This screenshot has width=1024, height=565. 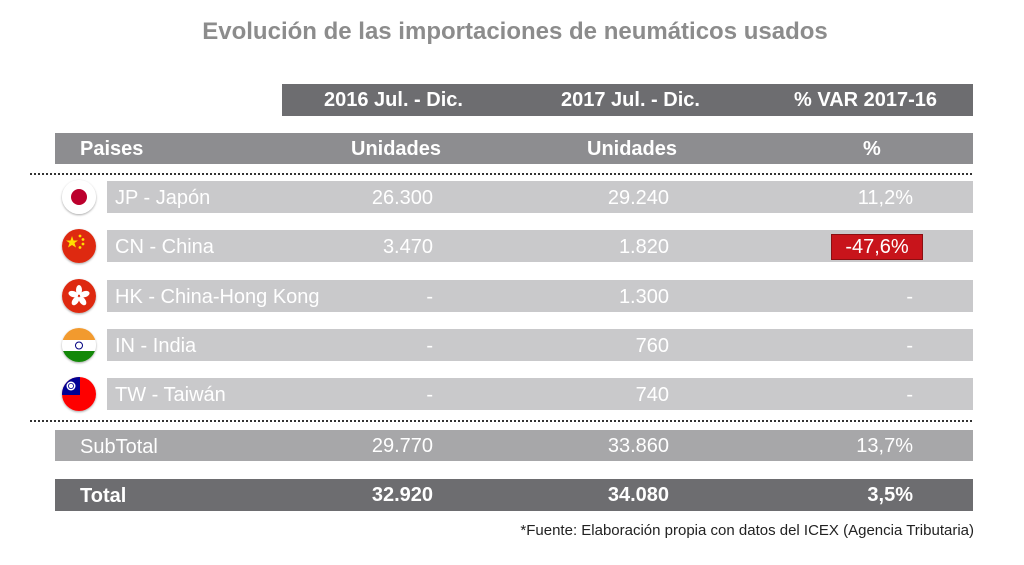 I want to click on total-pct: 3,5%, so click(x=890, y=495).